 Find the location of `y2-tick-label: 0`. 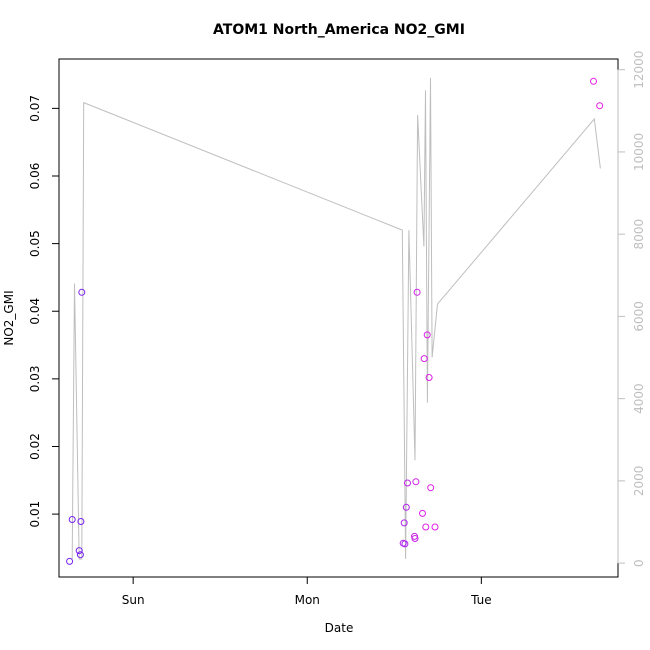

y2-tick-label: 0 is located at coordinates (639, 563).